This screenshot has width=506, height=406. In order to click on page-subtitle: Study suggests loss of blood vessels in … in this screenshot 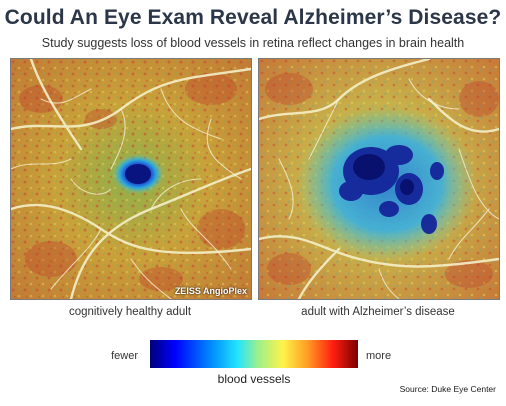, I will do `click(253, 43)`.